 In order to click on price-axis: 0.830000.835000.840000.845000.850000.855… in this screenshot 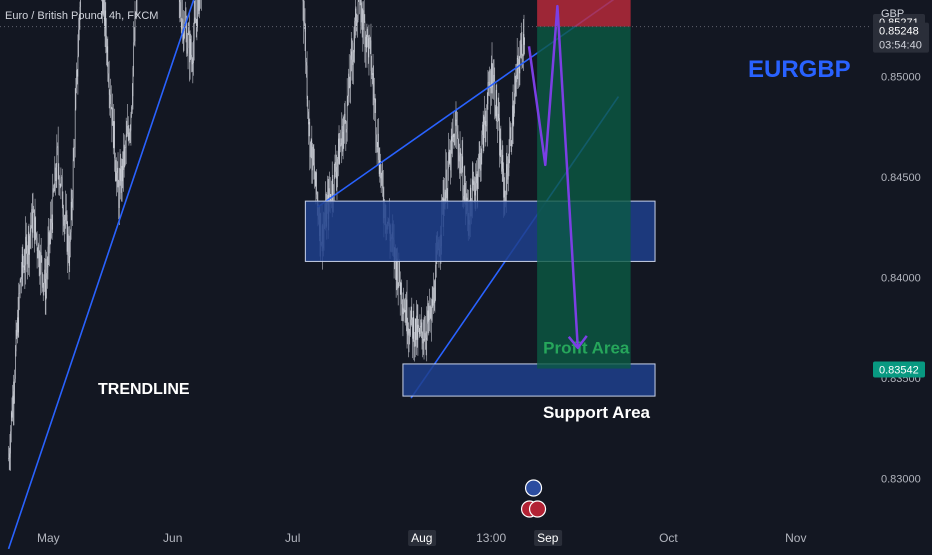, I will do `click(901, 243)`.